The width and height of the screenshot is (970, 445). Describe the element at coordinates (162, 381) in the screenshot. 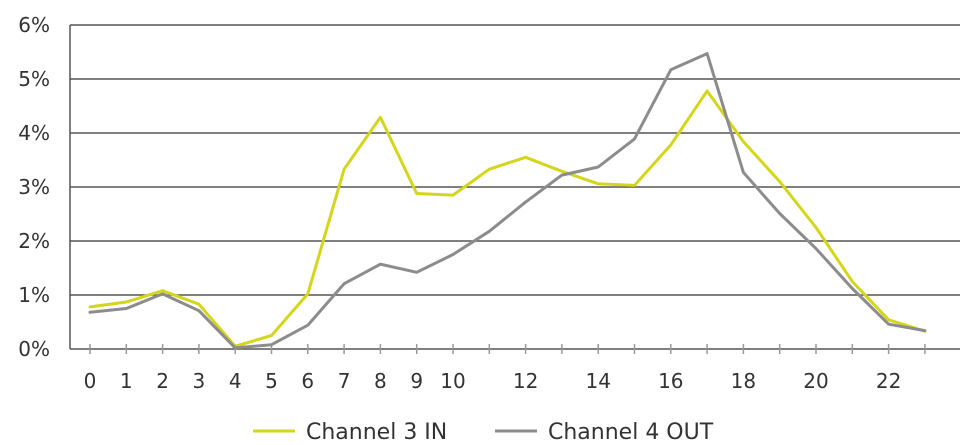

I see `x-tick-label: 2` at that location.